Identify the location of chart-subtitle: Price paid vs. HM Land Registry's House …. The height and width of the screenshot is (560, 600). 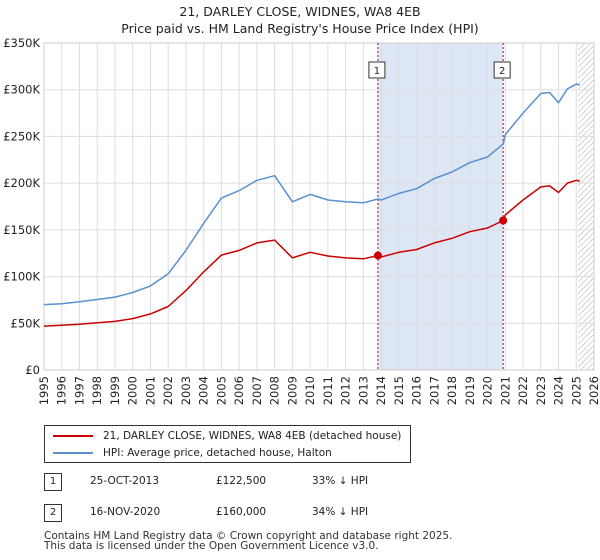
(300, 28).